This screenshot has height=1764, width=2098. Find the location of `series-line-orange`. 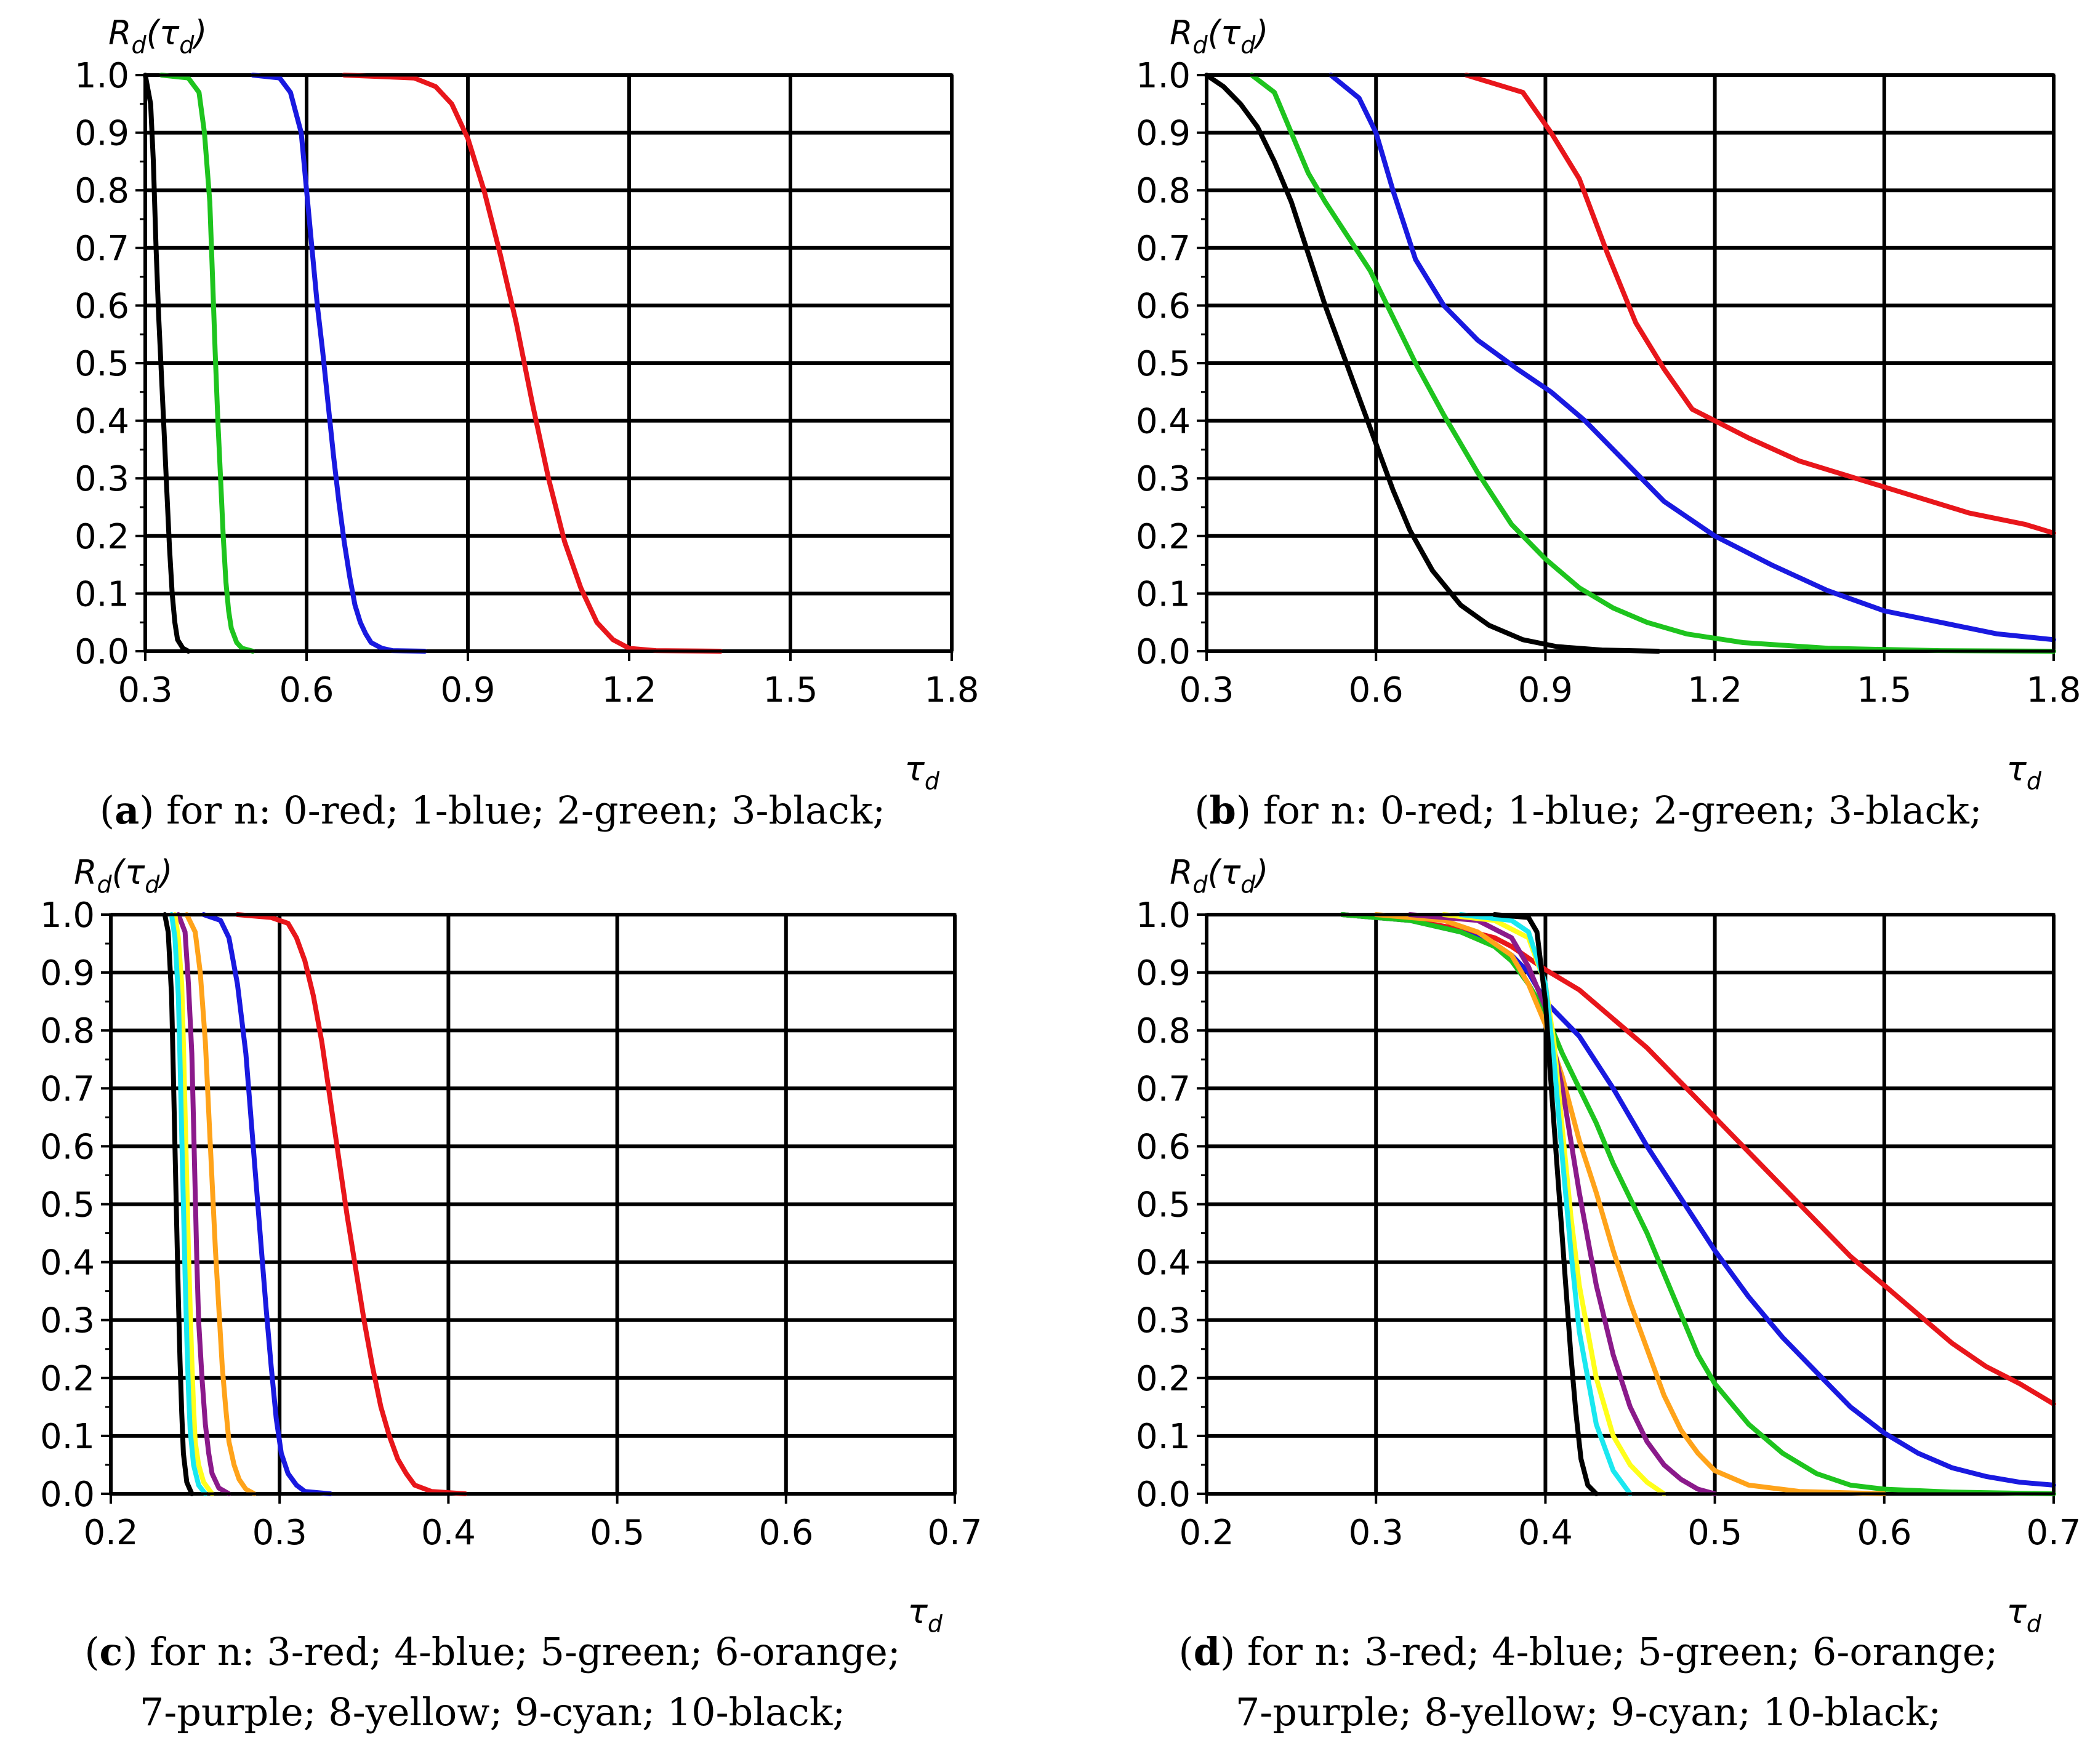

series-line-orange is located at coordinates (1630, 1204).